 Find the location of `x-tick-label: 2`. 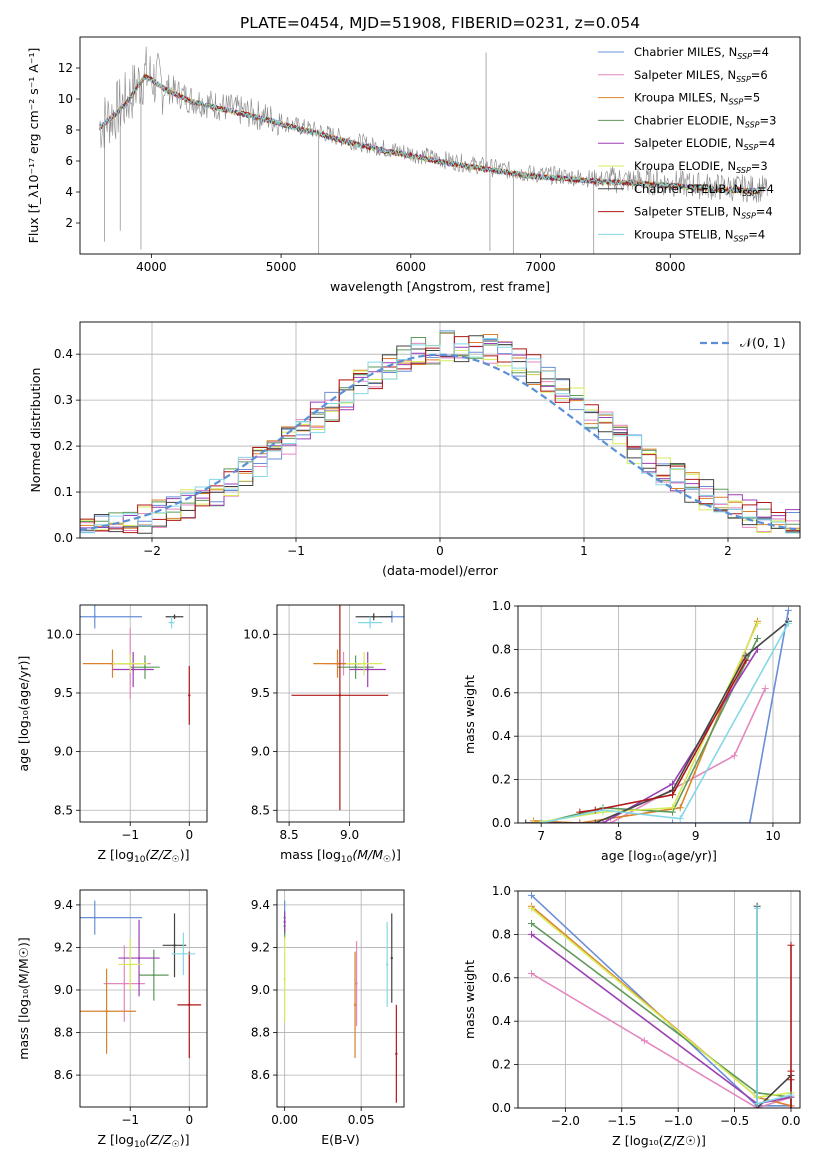

x-tick-label: 2 is located at coordinates (728, 551).